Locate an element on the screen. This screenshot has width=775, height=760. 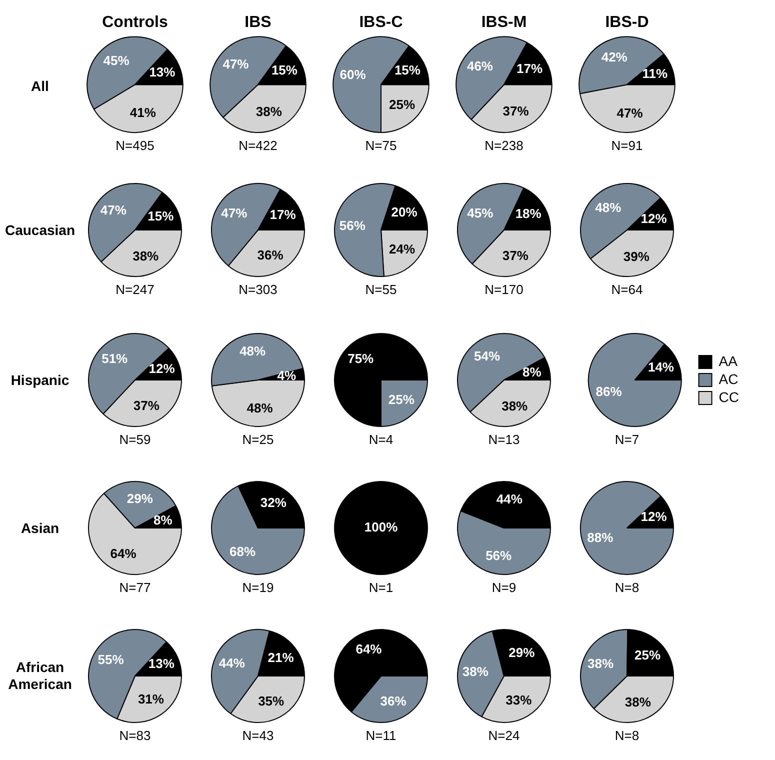
data-label: 41% is located at coordinates (143, 112).